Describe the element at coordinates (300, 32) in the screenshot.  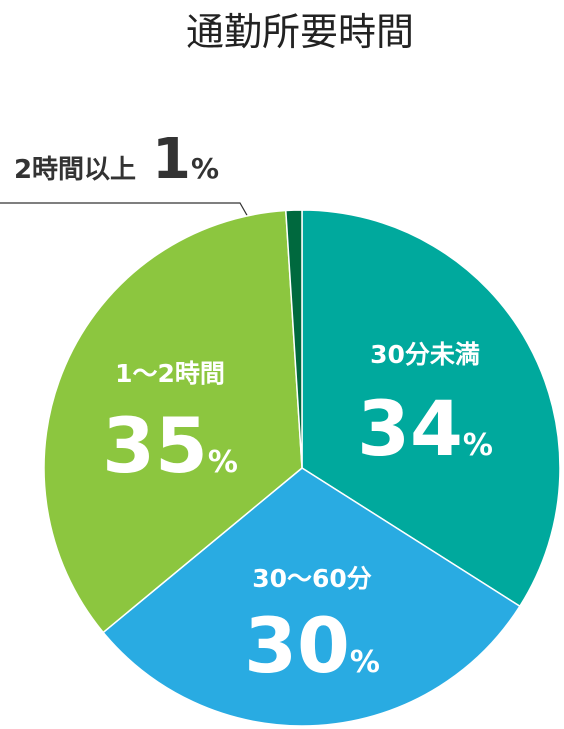
I see `chart-title: 通勤所要時間` at that location.